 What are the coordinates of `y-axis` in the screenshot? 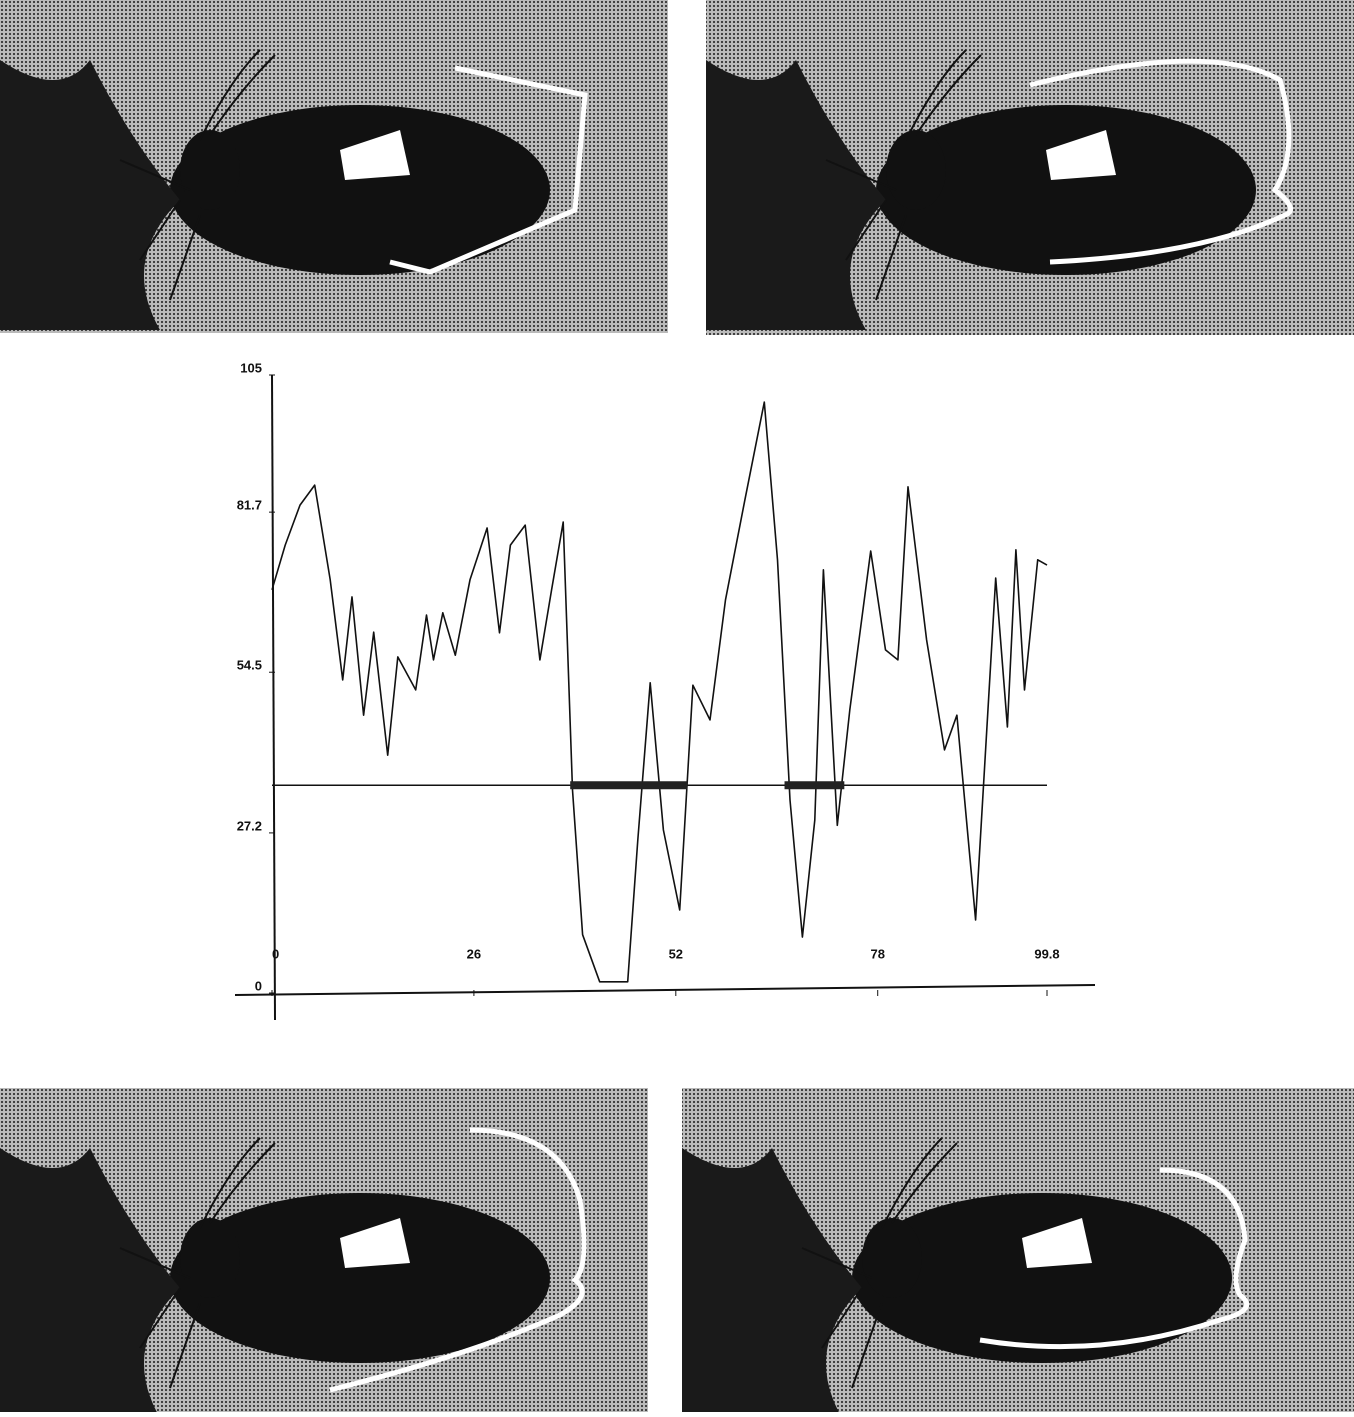 It's located at (273, 697).